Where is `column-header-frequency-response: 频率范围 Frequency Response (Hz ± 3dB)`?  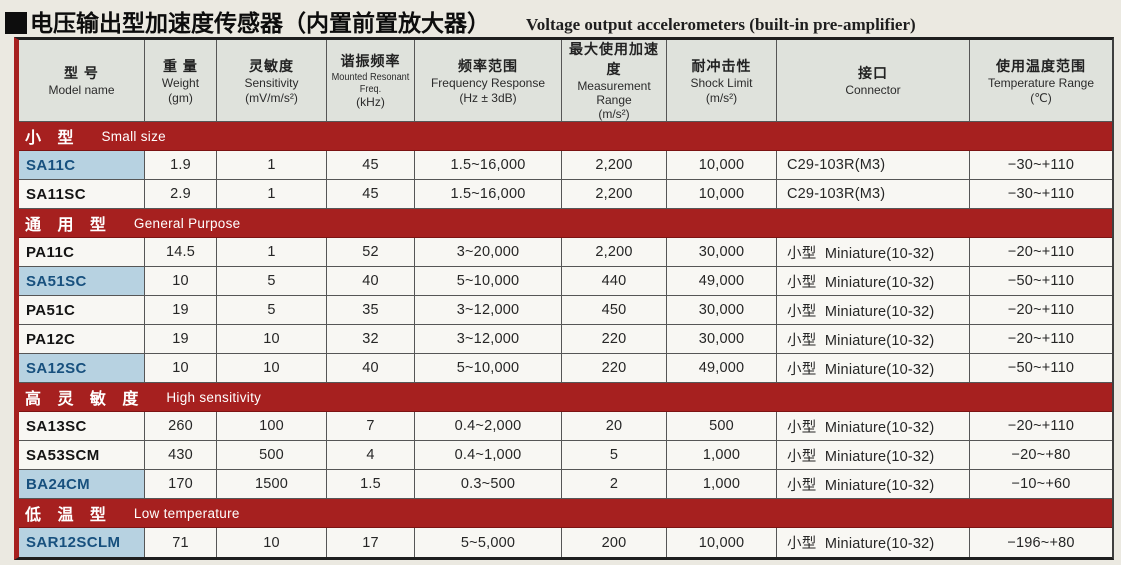 column-header-frequency-response: 频率范围 Frequency Response (Hz ± 3dB) is located at coordinates (488, 81).